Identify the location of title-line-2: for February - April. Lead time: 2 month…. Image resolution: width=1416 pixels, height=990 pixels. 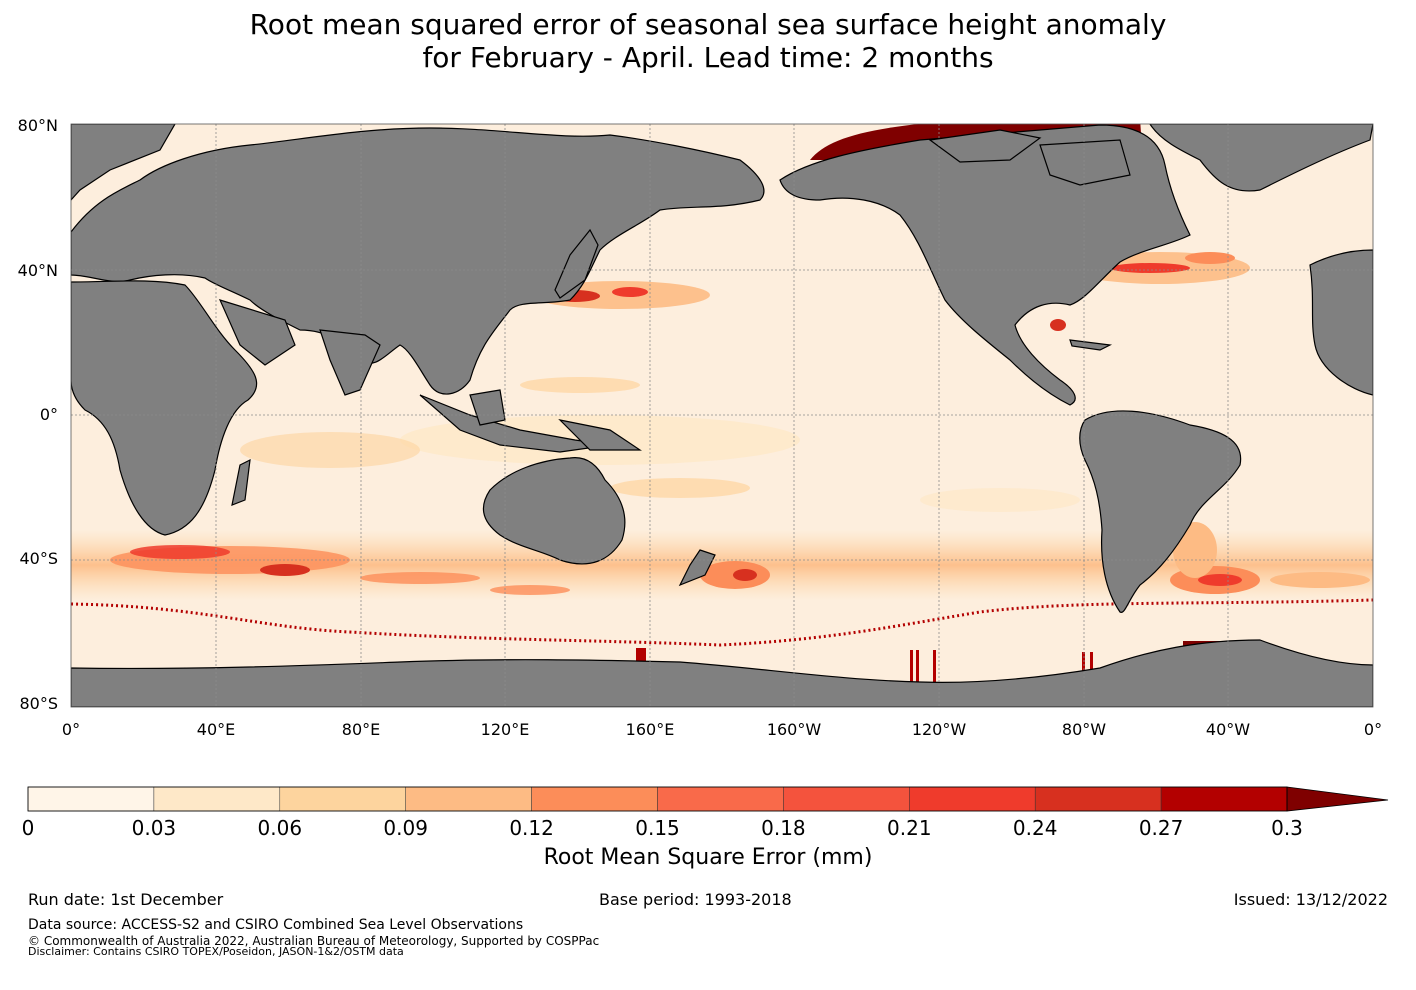
(708, 57).